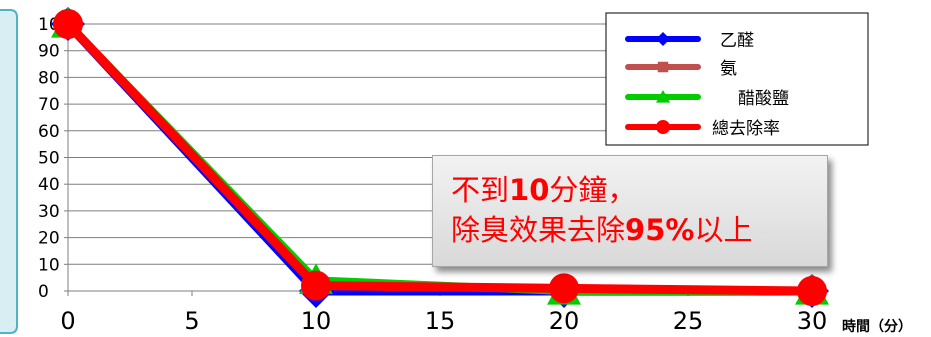 The height and width of the screenshot is (337, 931). I want to click on legend-label: 醋酸鹽, so click(763, 99).